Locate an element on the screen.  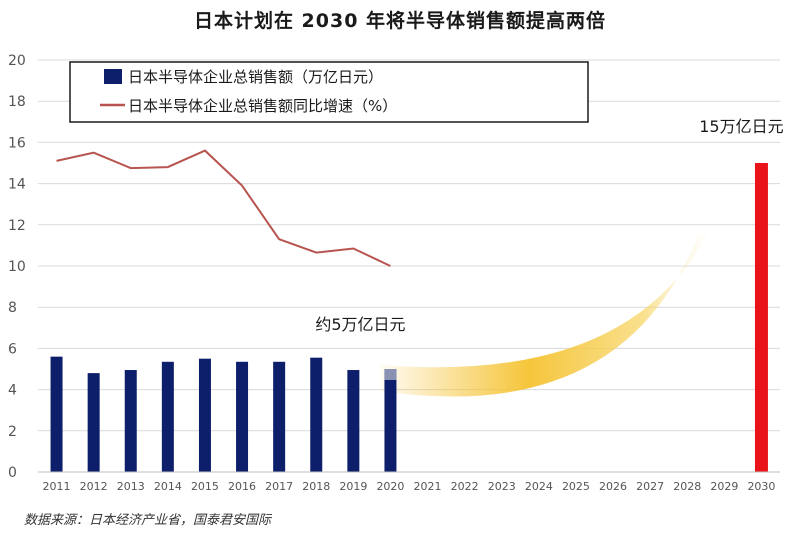
y-tick-label: 12 is located at coordinates (17, 226).